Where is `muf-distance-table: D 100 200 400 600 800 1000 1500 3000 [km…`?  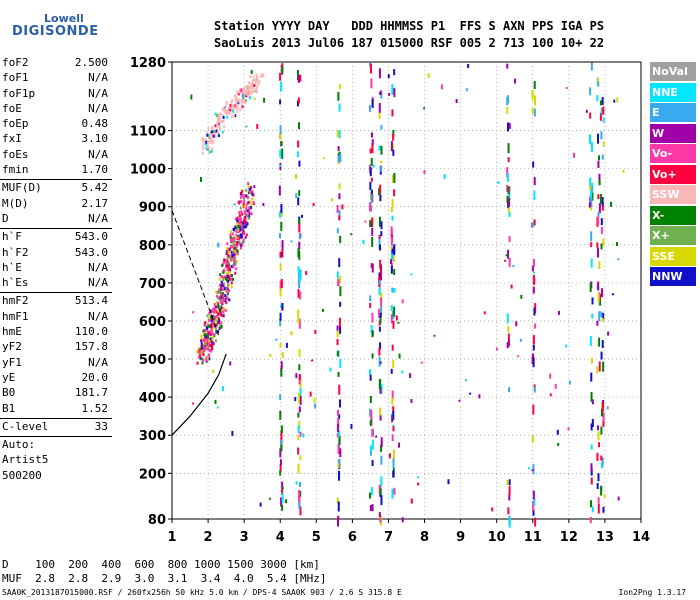
muf-distance-table: D 100 200 400 600 800 1000 1500 3000 [km… is located at coordinates (164, 572).